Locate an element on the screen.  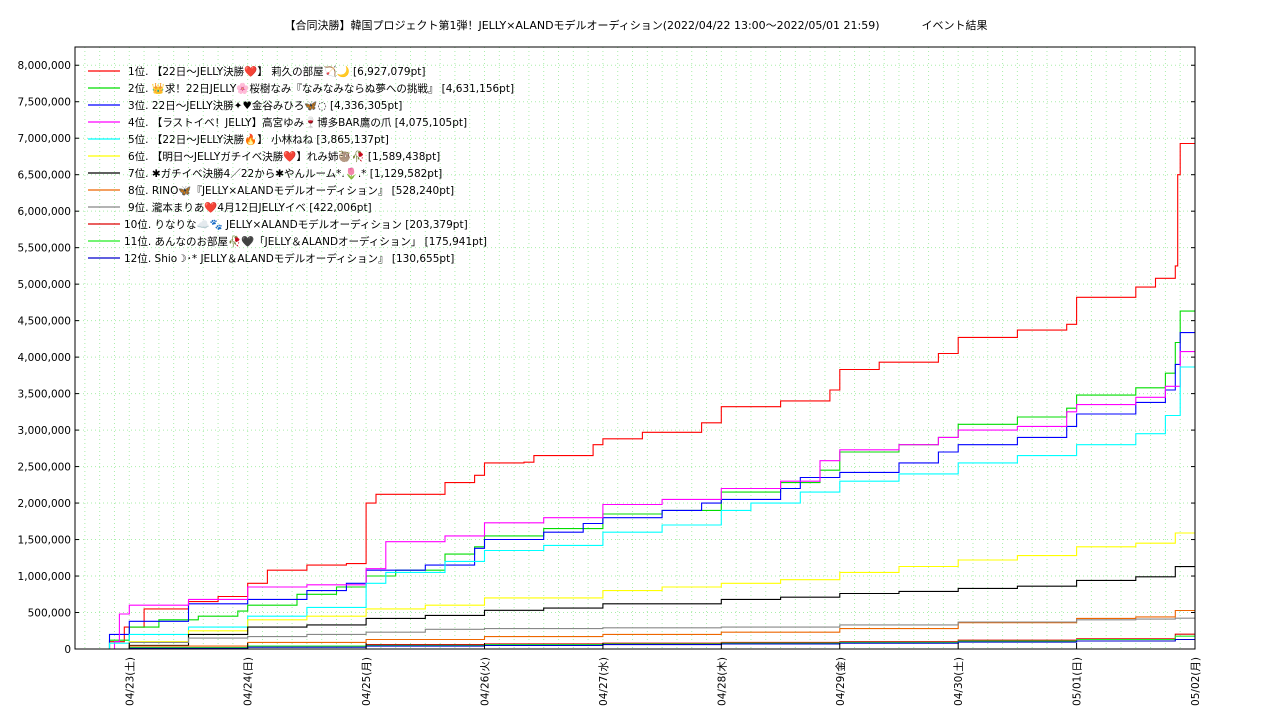
x-tick-label: 04/26(火) is located at coordinates (486, 681).